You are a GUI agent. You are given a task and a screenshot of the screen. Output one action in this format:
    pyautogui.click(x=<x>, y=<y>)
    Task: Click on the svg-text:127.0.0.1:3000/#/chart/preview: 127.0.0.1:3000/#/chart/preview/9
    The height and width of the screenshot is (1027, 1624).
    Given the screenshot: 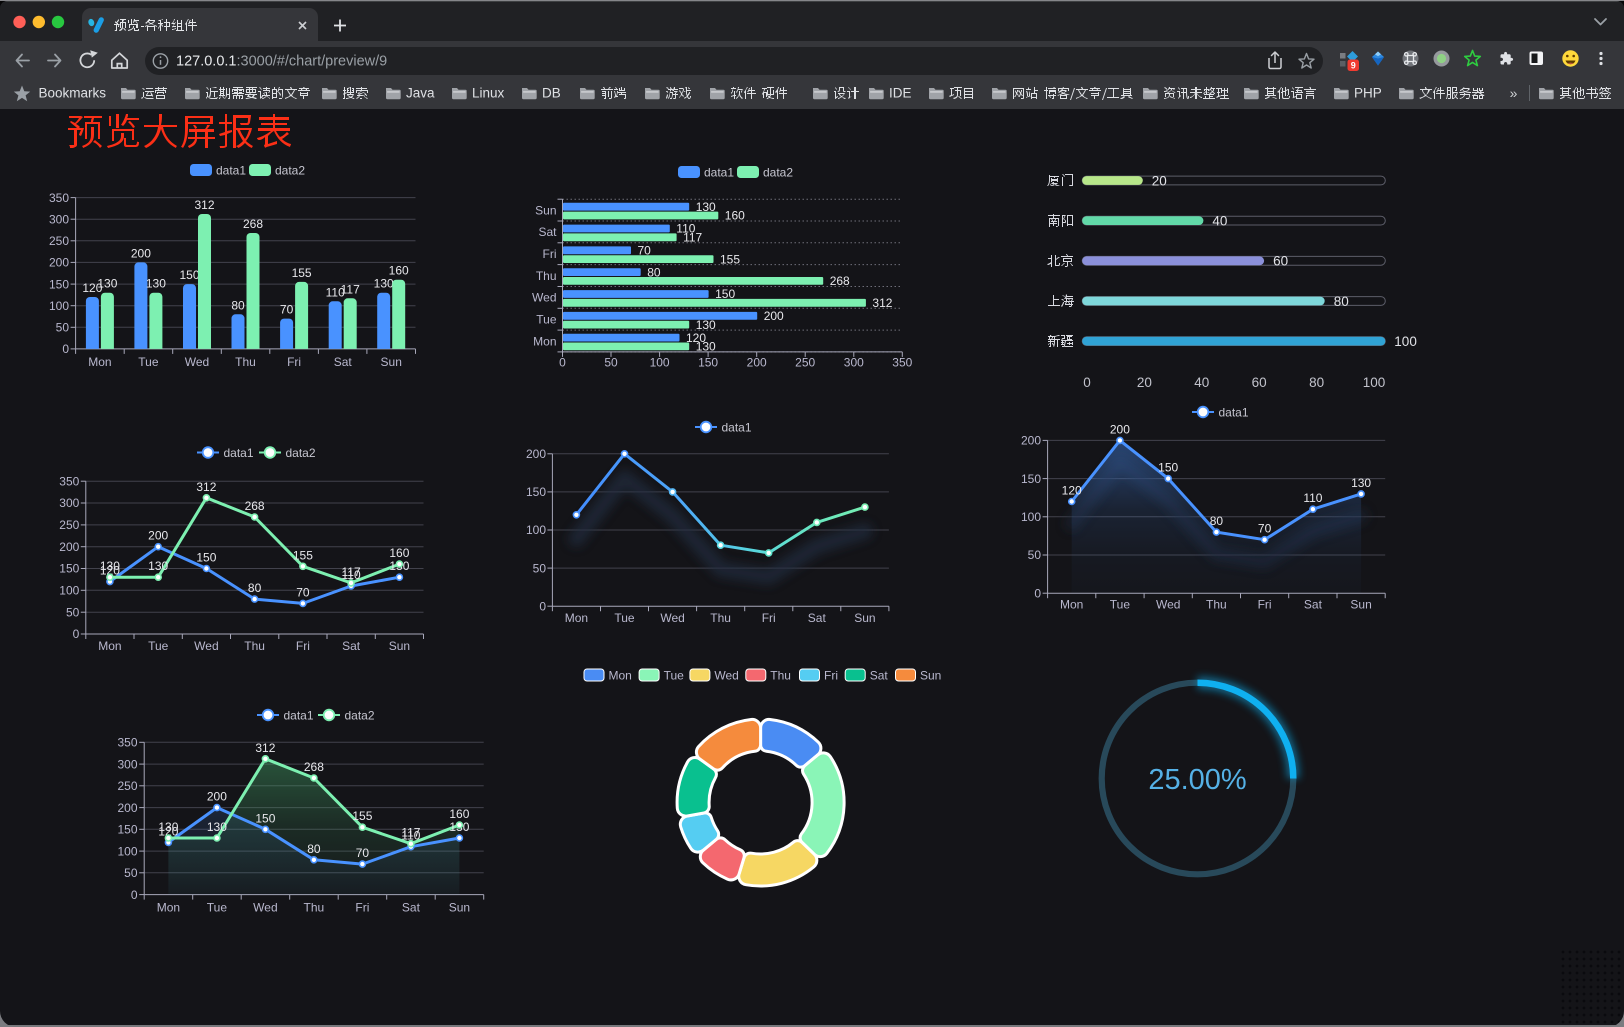 What is the action you would take?
    pyautogui.click(x=281, y=62)
    